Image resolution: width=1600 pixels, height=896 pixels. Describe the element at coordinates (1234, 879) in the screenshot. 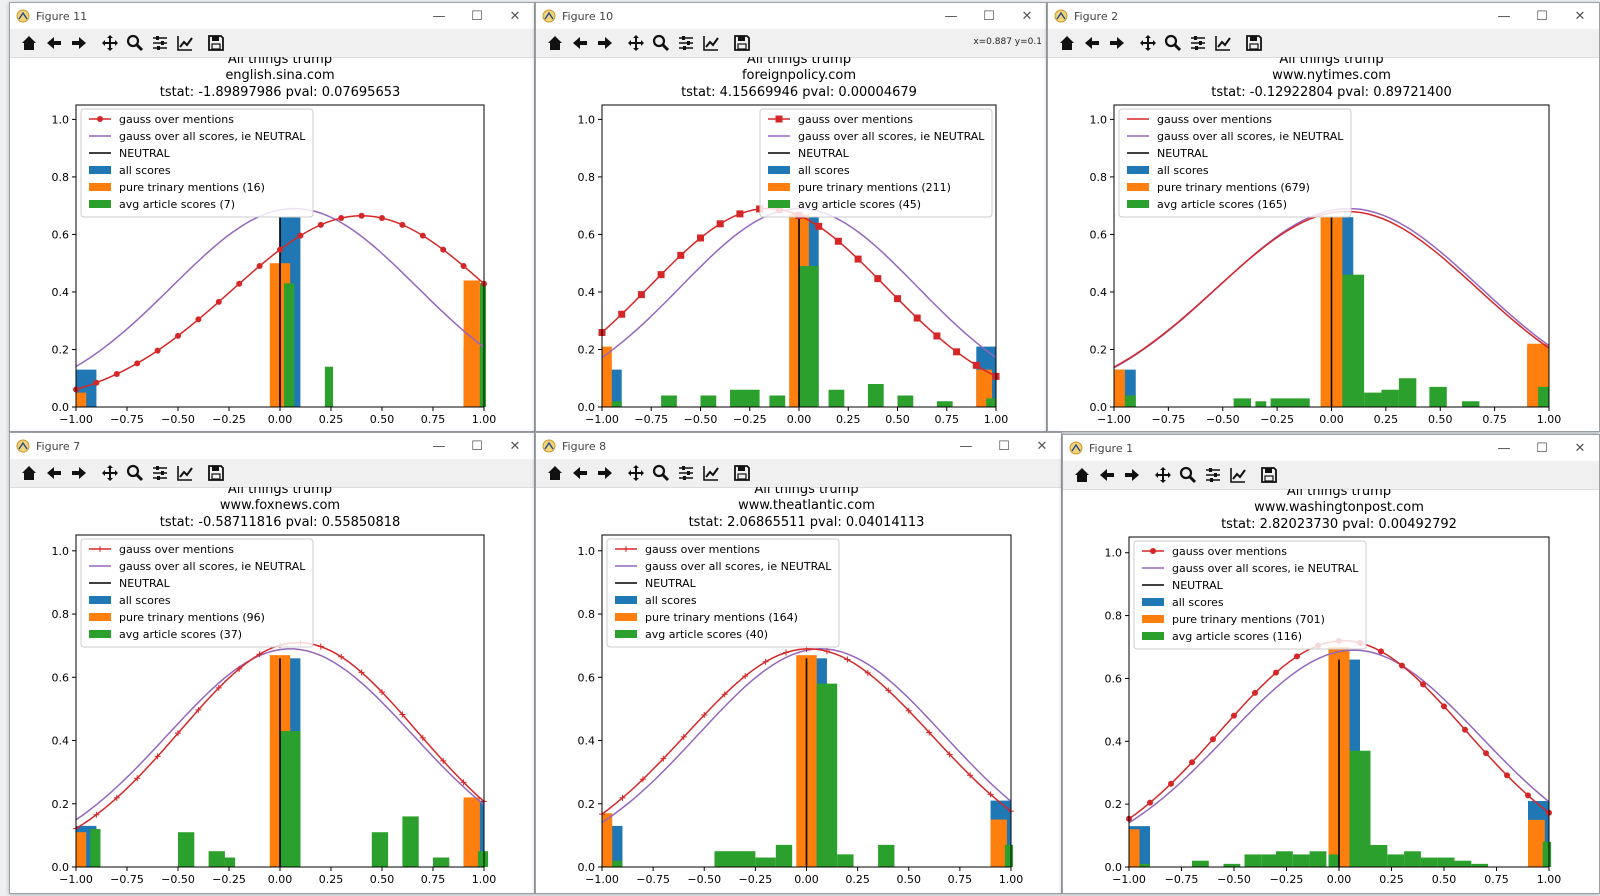

I see `x-tick-label: −0.50` at that location.